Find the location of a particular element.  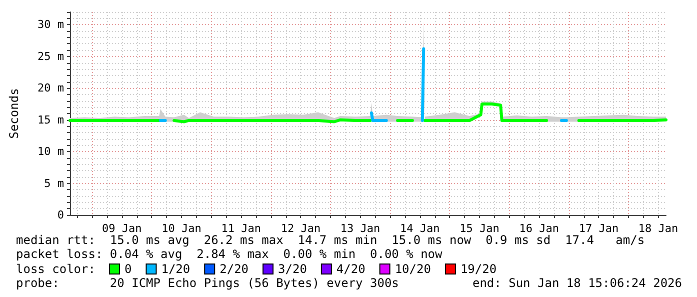

y-tick-label: 30 m is located at coordinates (51, 25).